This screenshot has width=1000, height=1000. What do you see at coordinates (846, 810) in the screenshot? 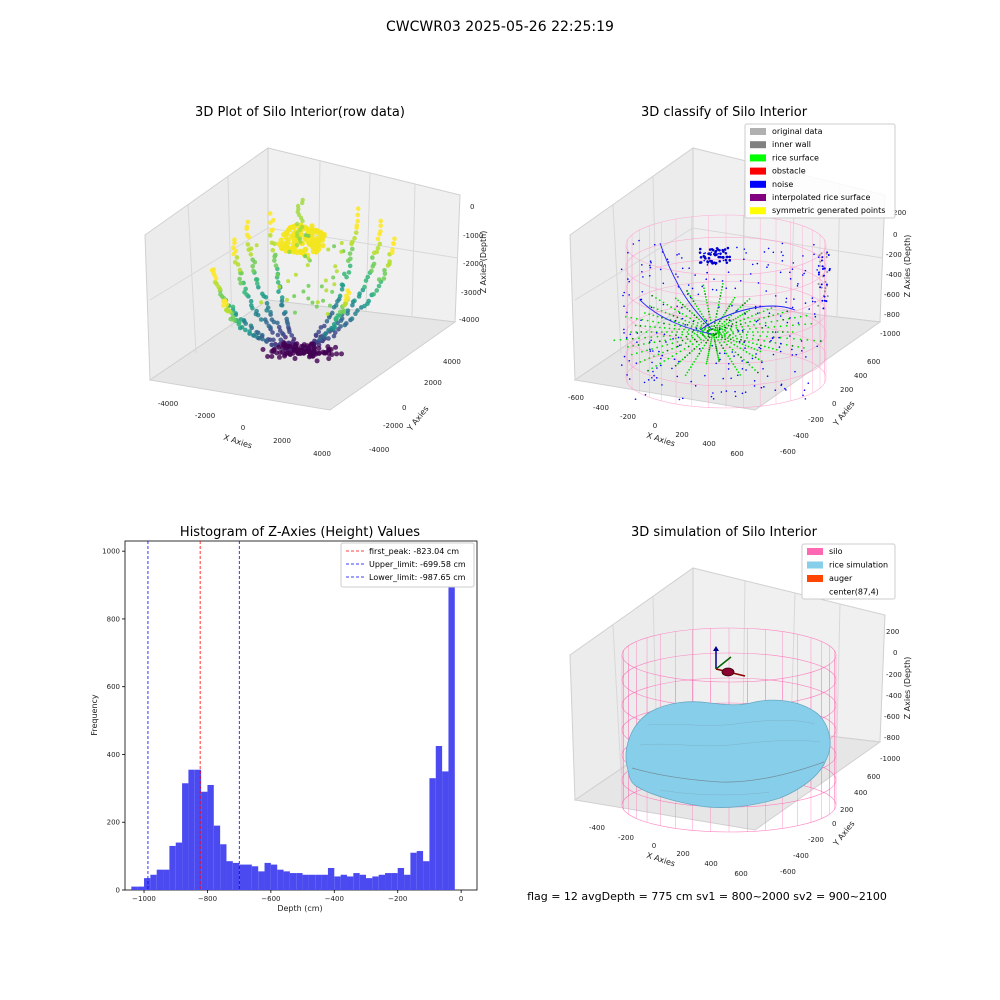
I see `sim-ytick-4: 200` at bounding box center [846, 810].